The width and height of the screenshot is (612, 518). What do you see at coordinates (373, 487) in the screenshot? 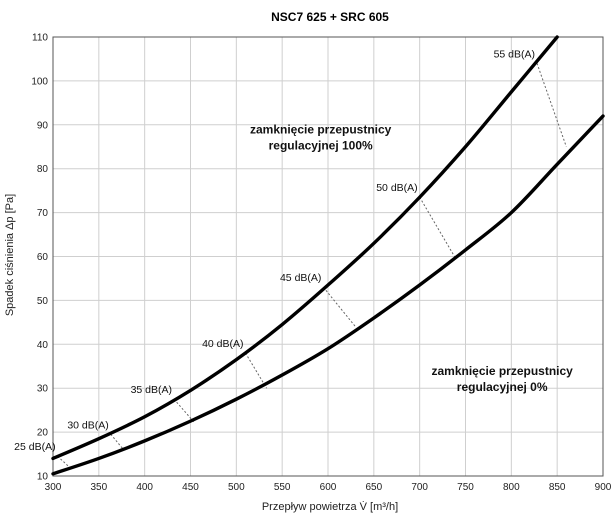
I see `x-tick-label: 650` at bounding box center [373, 487].